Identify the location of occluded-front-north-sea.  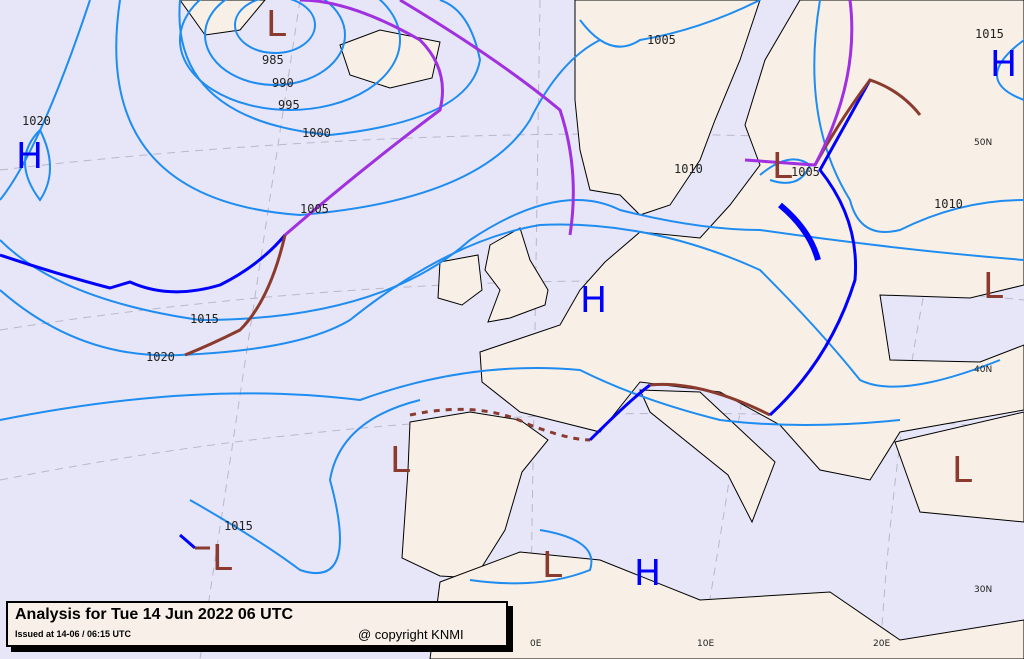
(487, 118).